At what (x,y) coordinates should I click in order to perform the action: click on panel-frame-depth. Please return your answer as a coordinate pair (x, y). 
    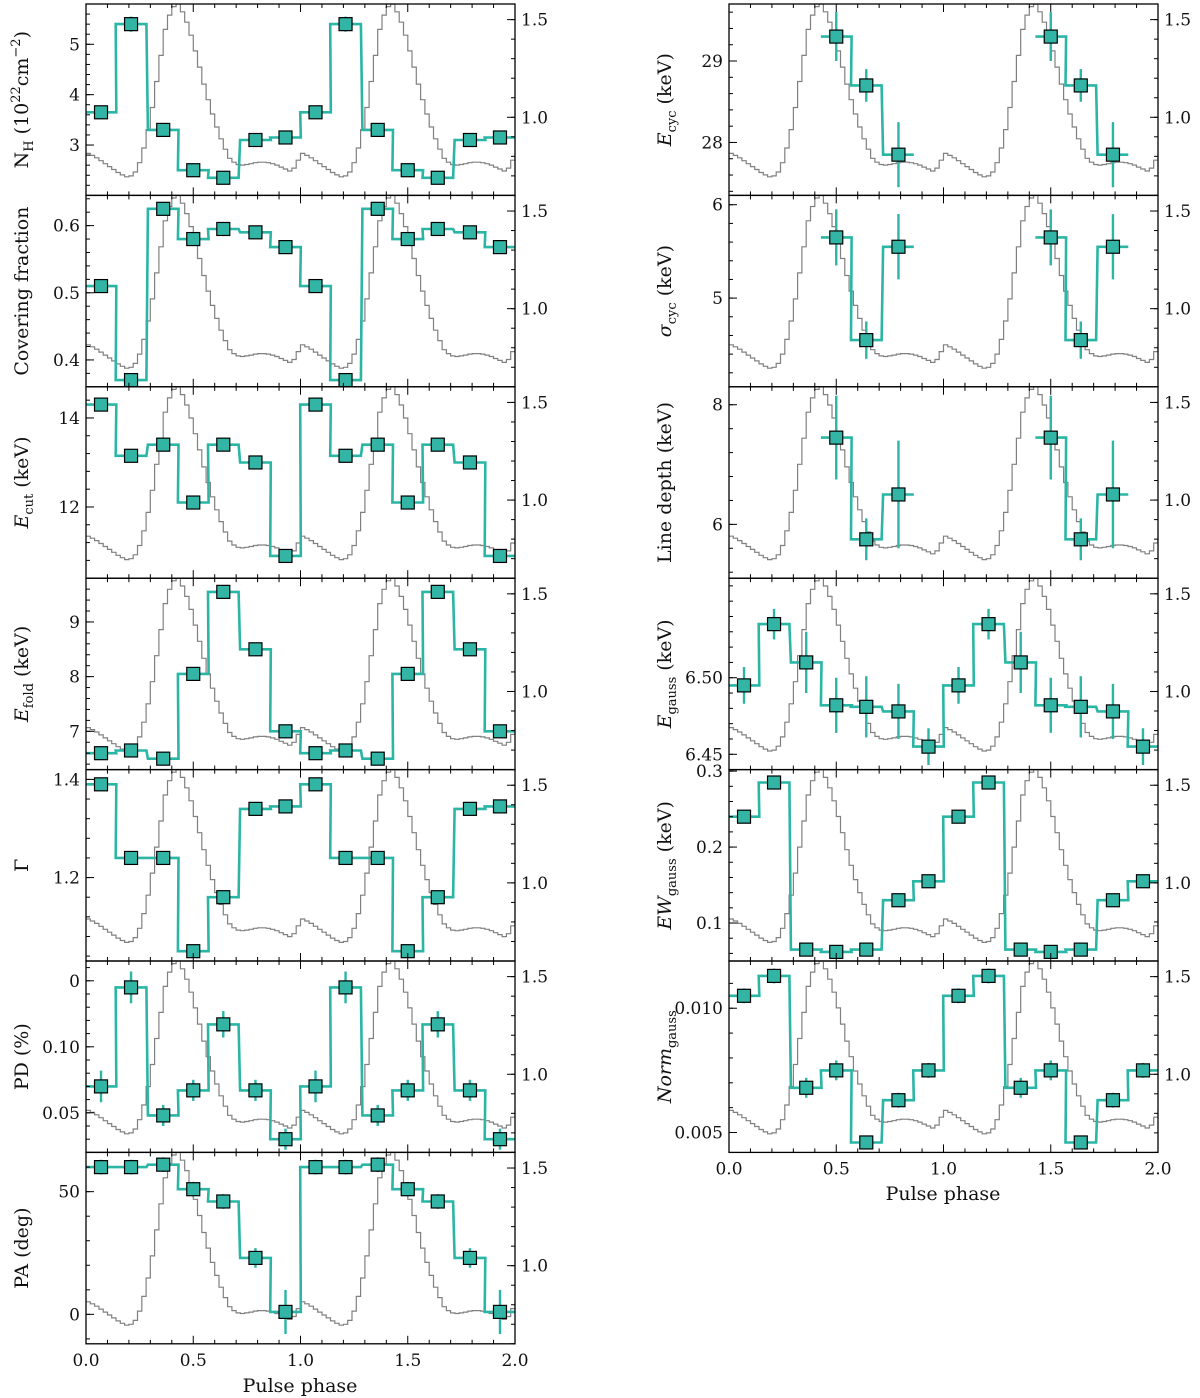
    Looking at the image, I should click on (943, 482).